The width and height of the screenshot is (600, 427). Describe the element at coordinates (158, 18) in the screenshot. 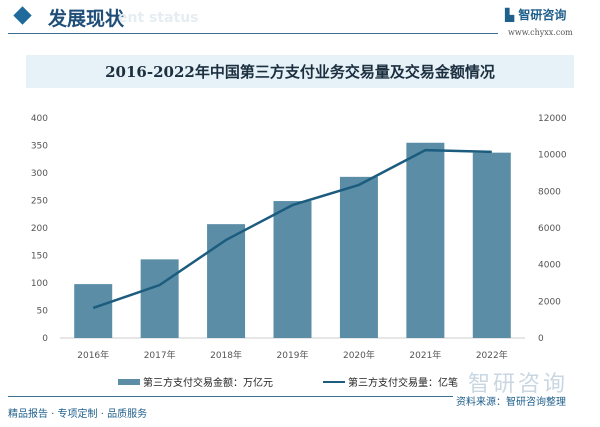

I see `section-subtitle-ghost: ent status` at that location.